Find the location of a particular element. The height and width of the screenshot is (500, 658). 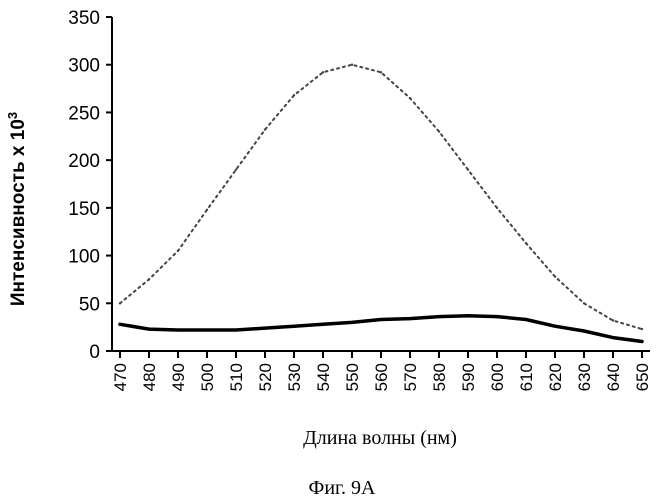

x-tick-label: 570 is located at coordinates (410, 377).